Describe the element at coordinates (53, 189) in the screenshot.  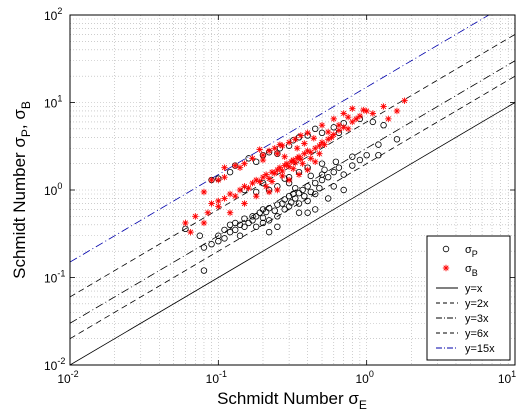
I see `y-tick-label: 10⁰` at that location.